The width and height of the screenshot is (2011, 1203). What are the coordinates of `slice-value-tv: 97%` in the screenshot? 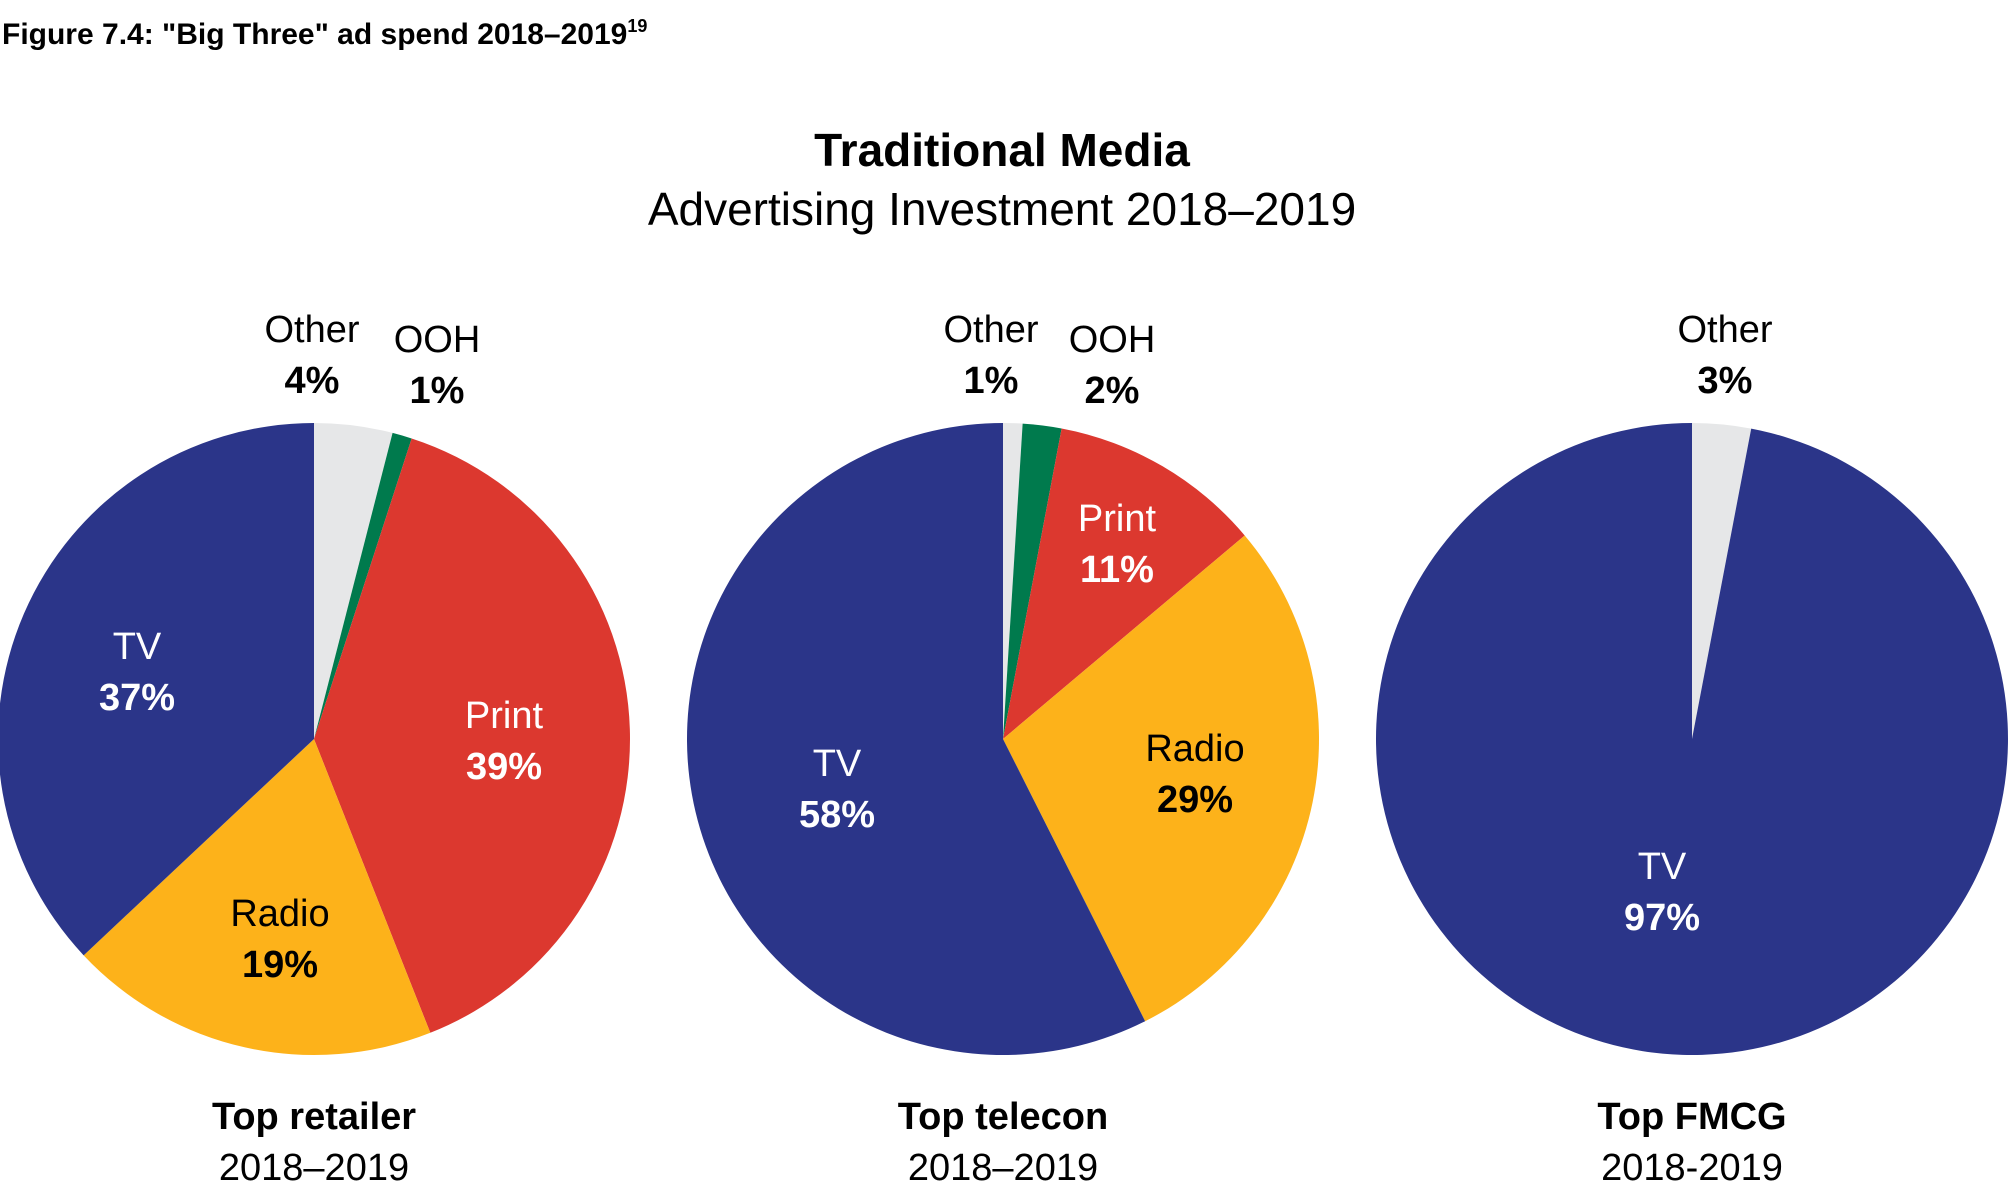 It's located at (1662, 918).